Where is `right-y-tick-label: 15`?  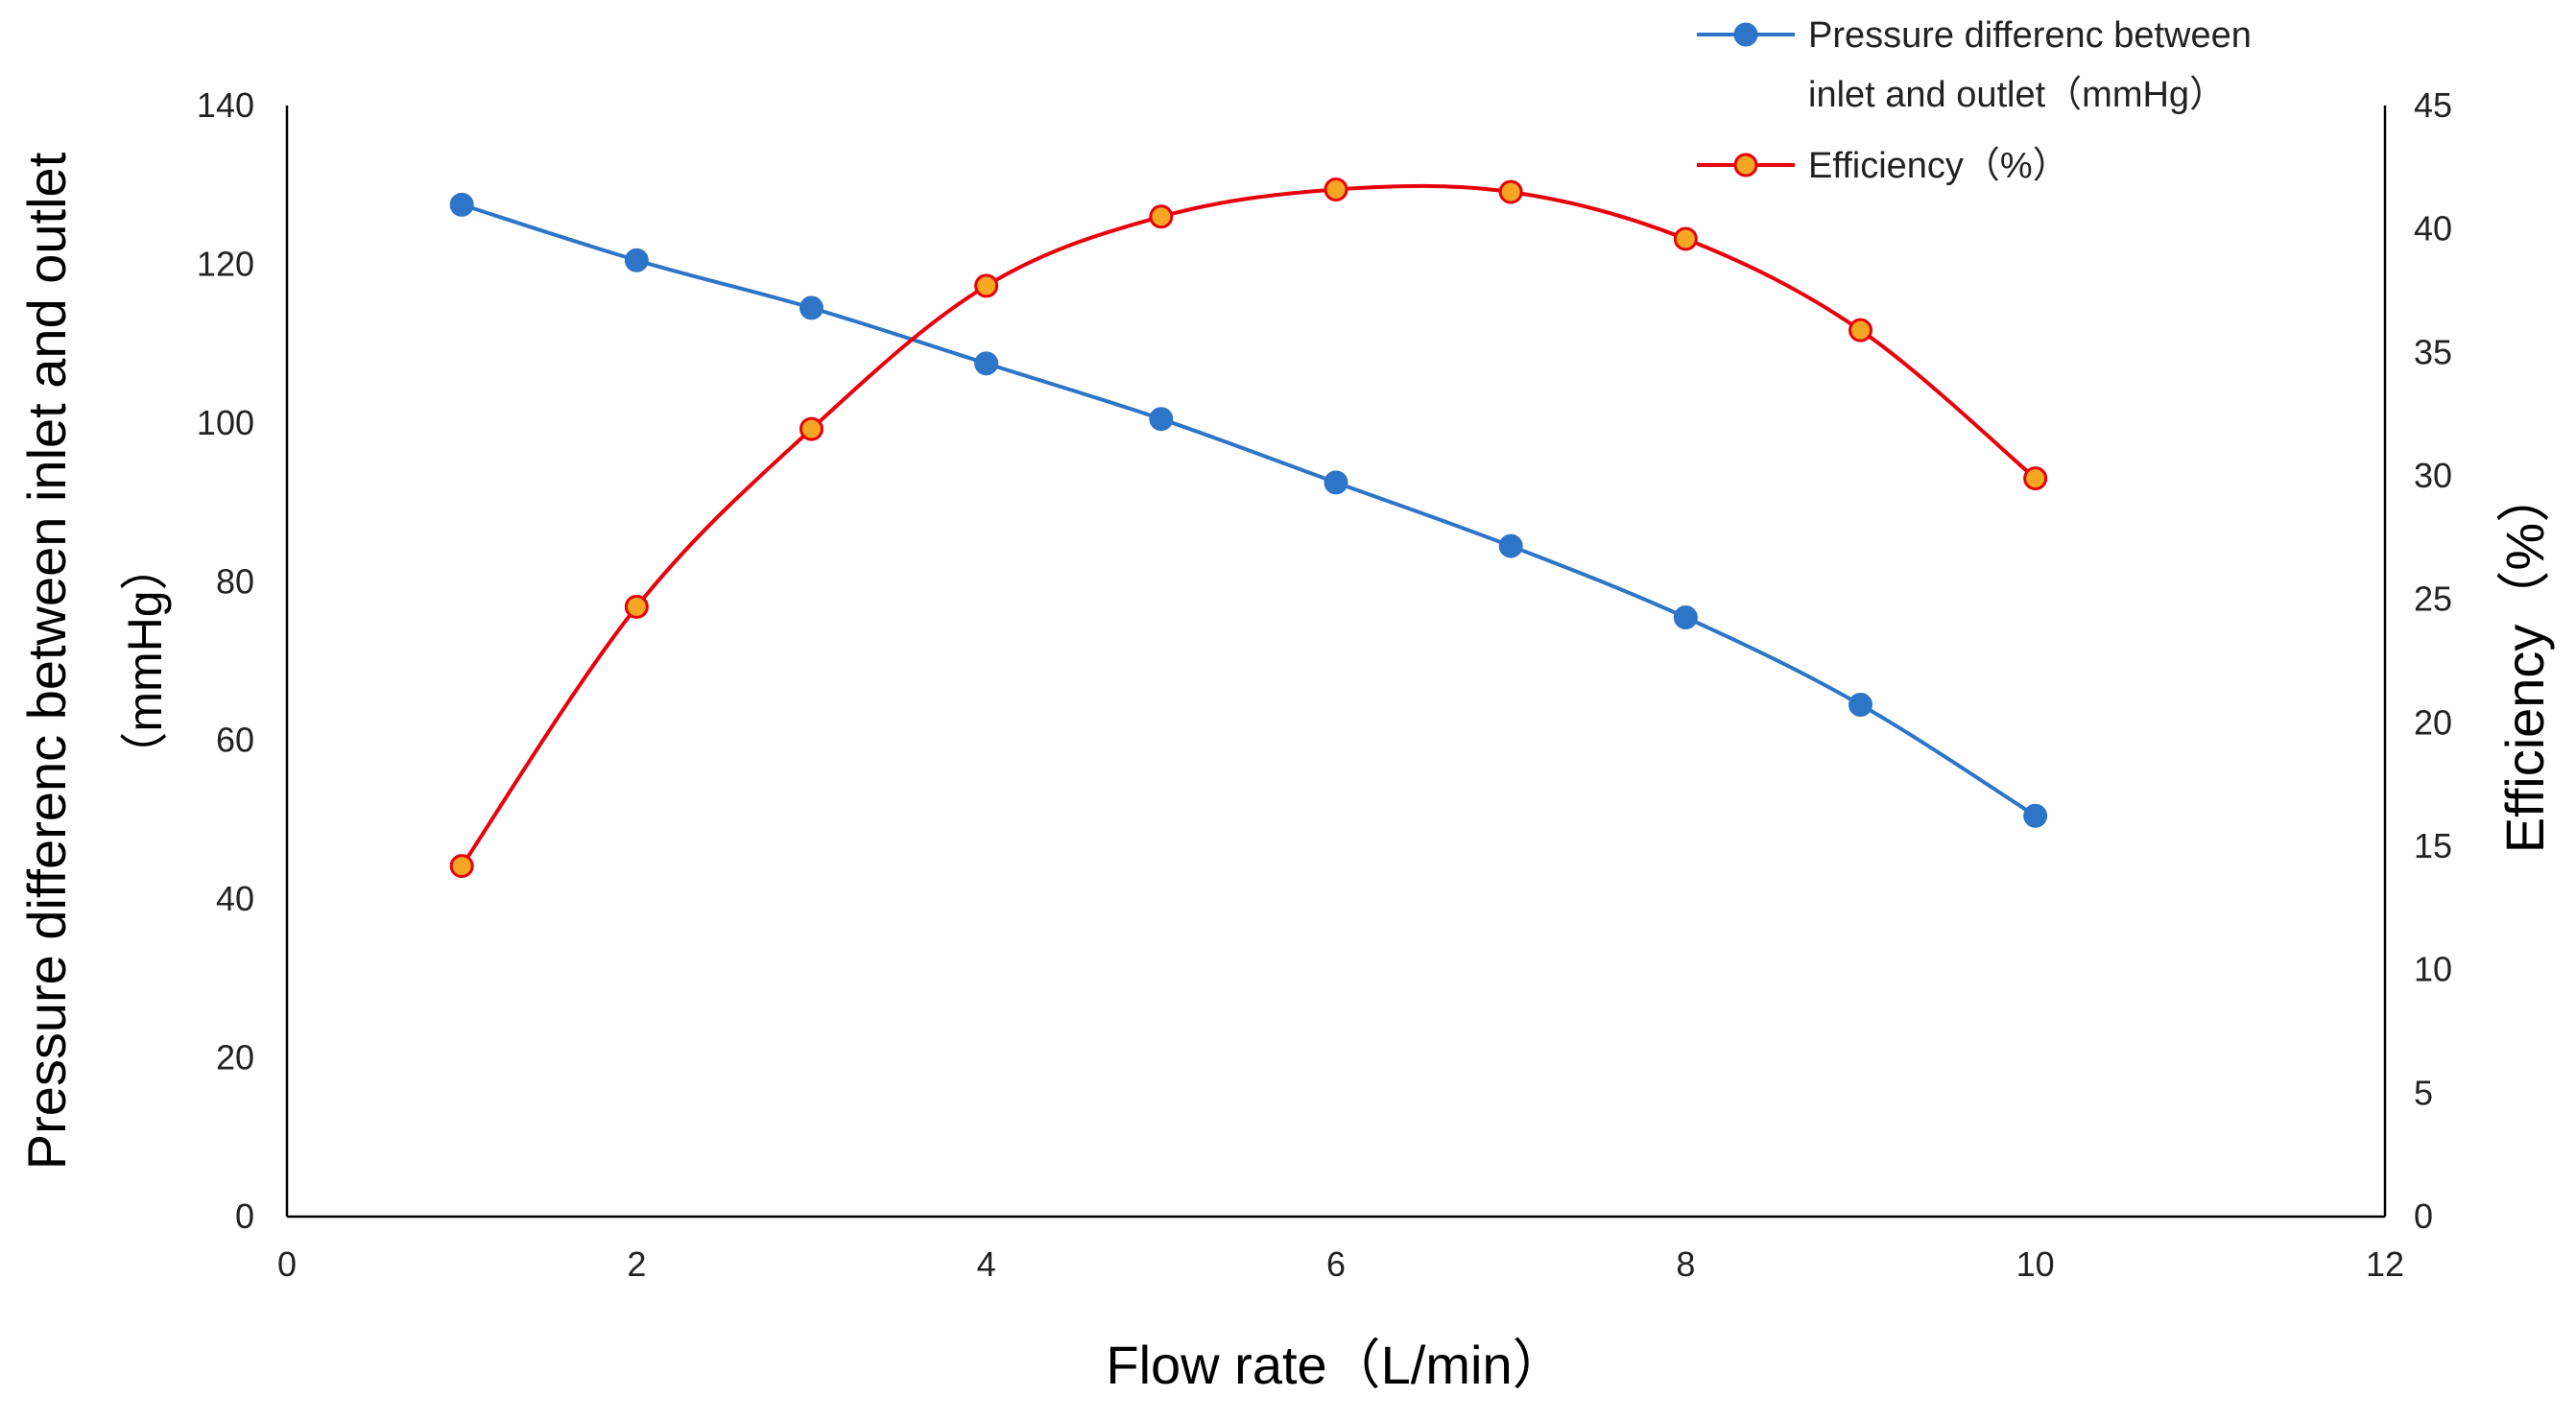 right-y-tick-label: 15 is located at coordinates (2433, 845).